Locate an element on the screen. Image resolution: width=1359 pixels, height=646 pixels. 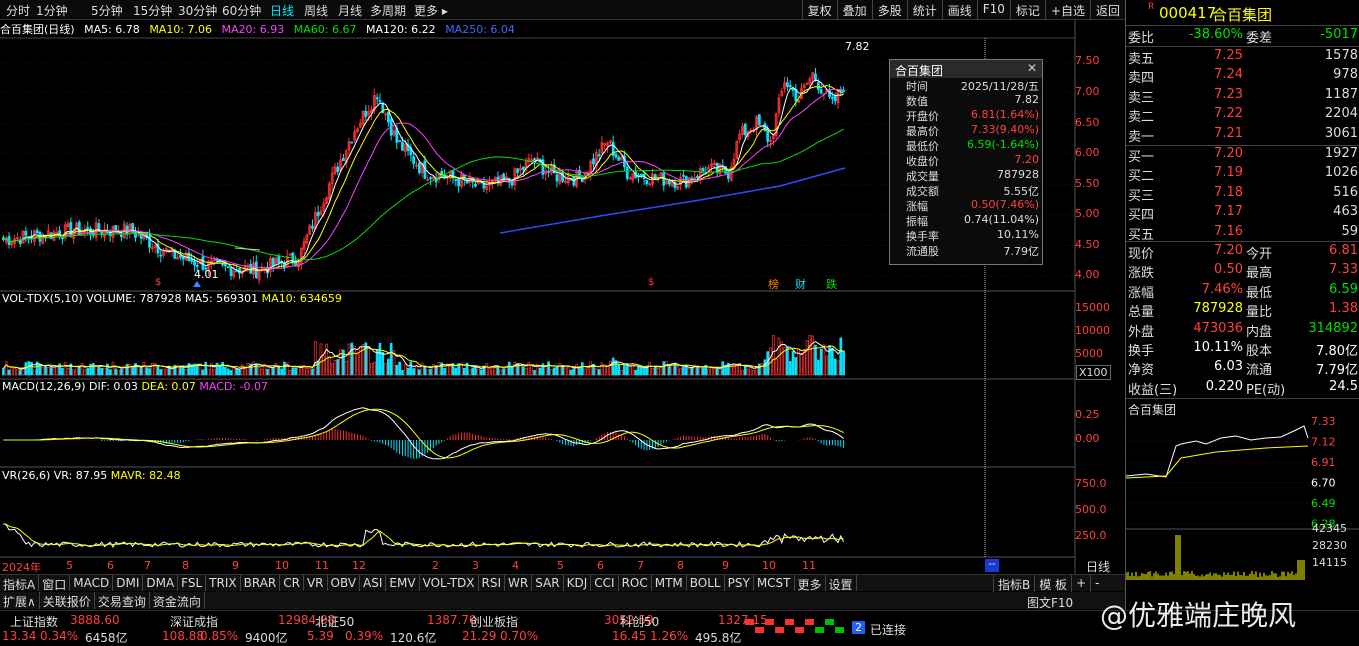
indicator-tab-1: 窗口 is located at coordinates (54, 583).